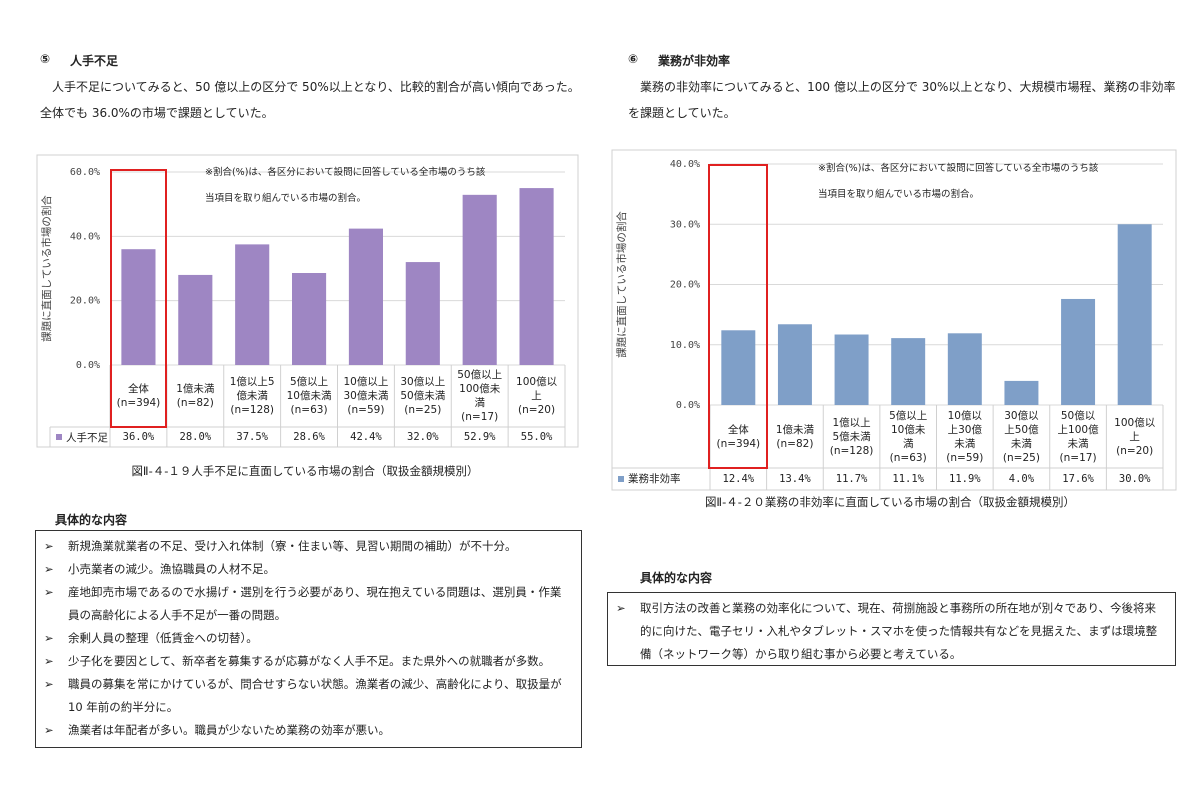  Describe the element at coordinates (1078, 479) in the screenshot. I see `value-cell: 17.6%` at that location.